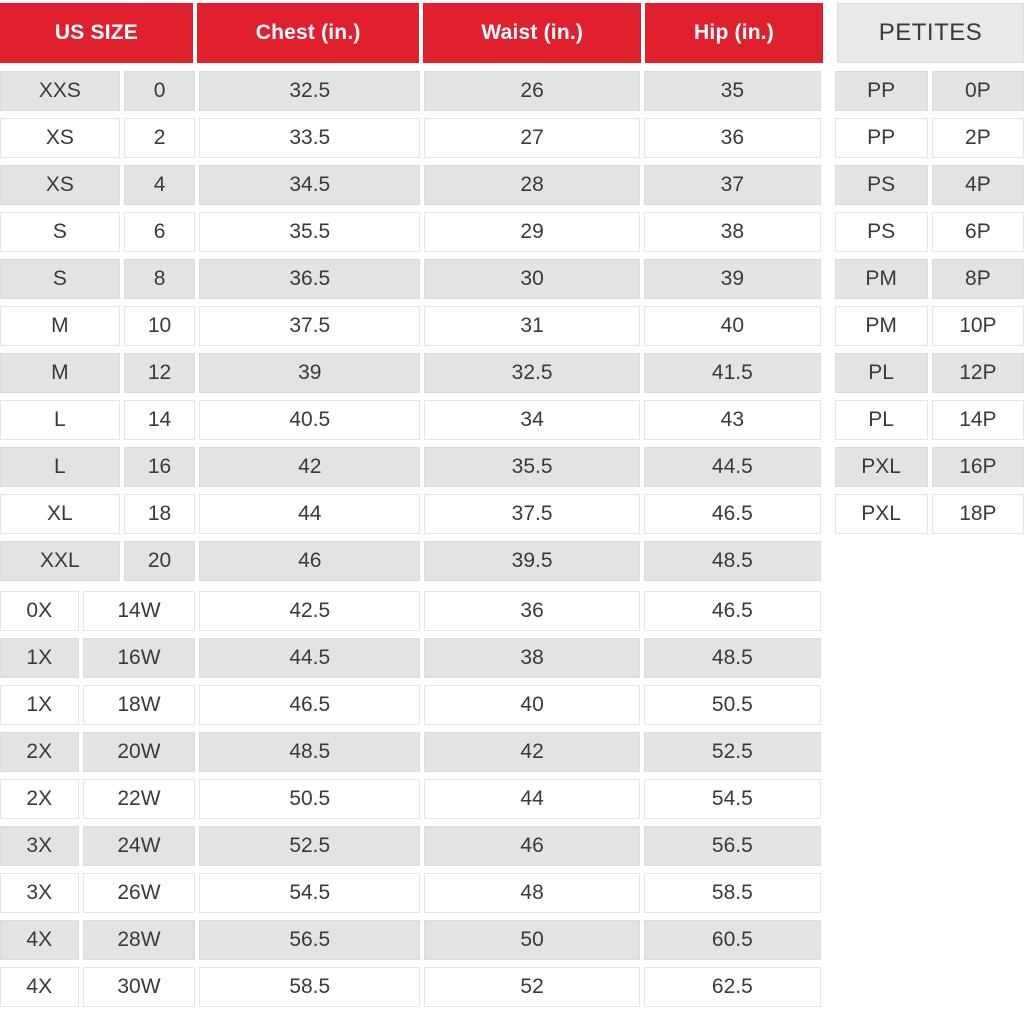 This screenshot has height=1024, width=1024. What do you see at coordinates (532, 33) in the screenshot?
I see `column-header-waist: Waist (in.)` at bounding box center [532, 33].